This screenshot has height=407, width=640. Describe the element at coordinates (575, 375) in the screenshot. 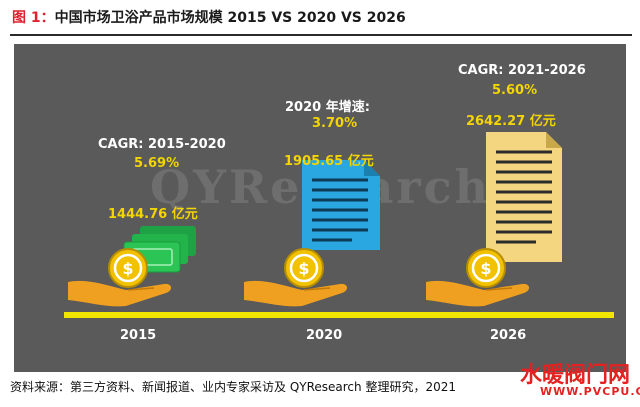

I see `logo-name: 水暖阀门网` at that location.